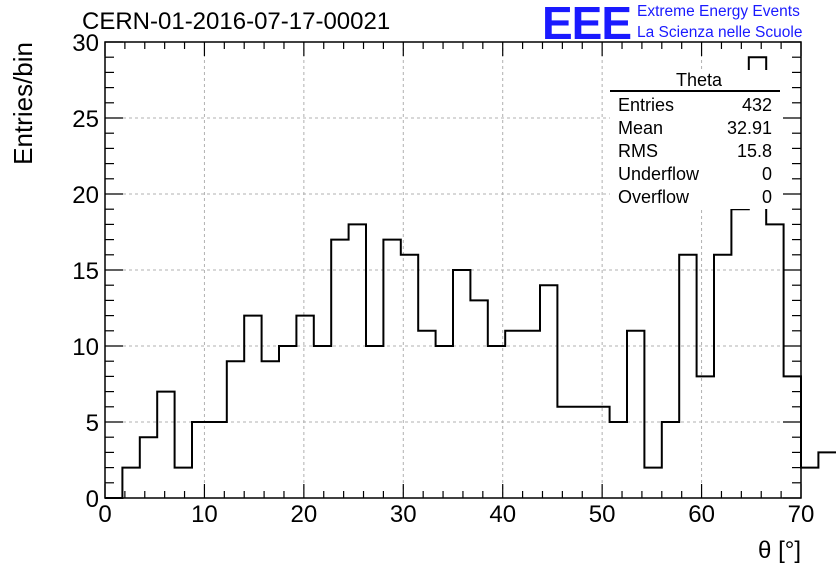 This screenshot has height=572, width=836. I want to click on stats-row: Overflow 0, so click(695, 197).